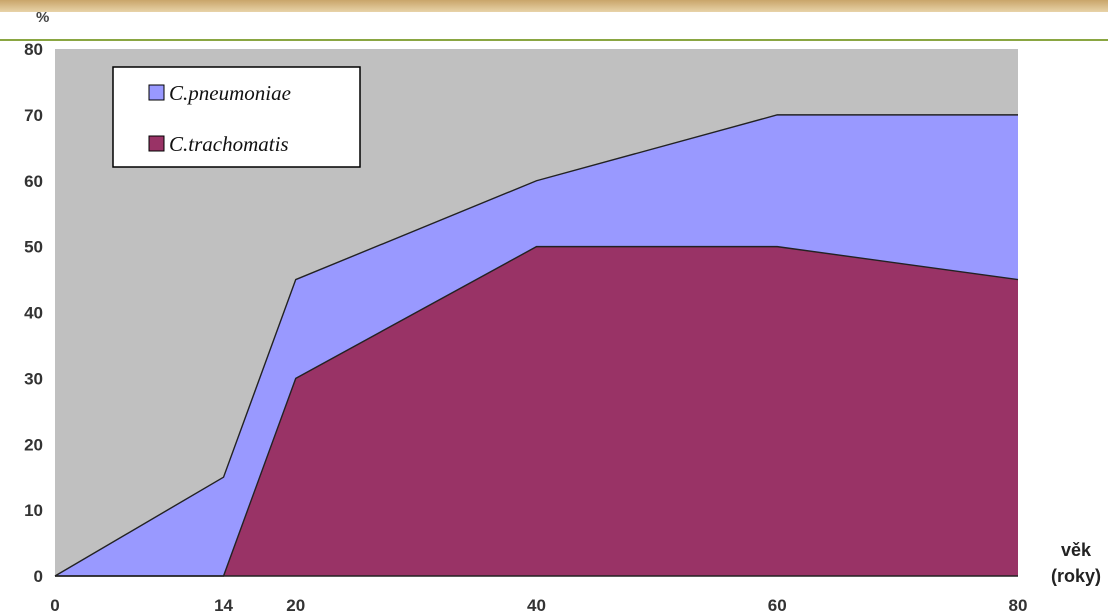 The height and width of the screenshot is (612, 1108). Describe the element at coordinates (1076, 576) in the screenshot. I see `x-axis-title-line2: (roky)` at that location.